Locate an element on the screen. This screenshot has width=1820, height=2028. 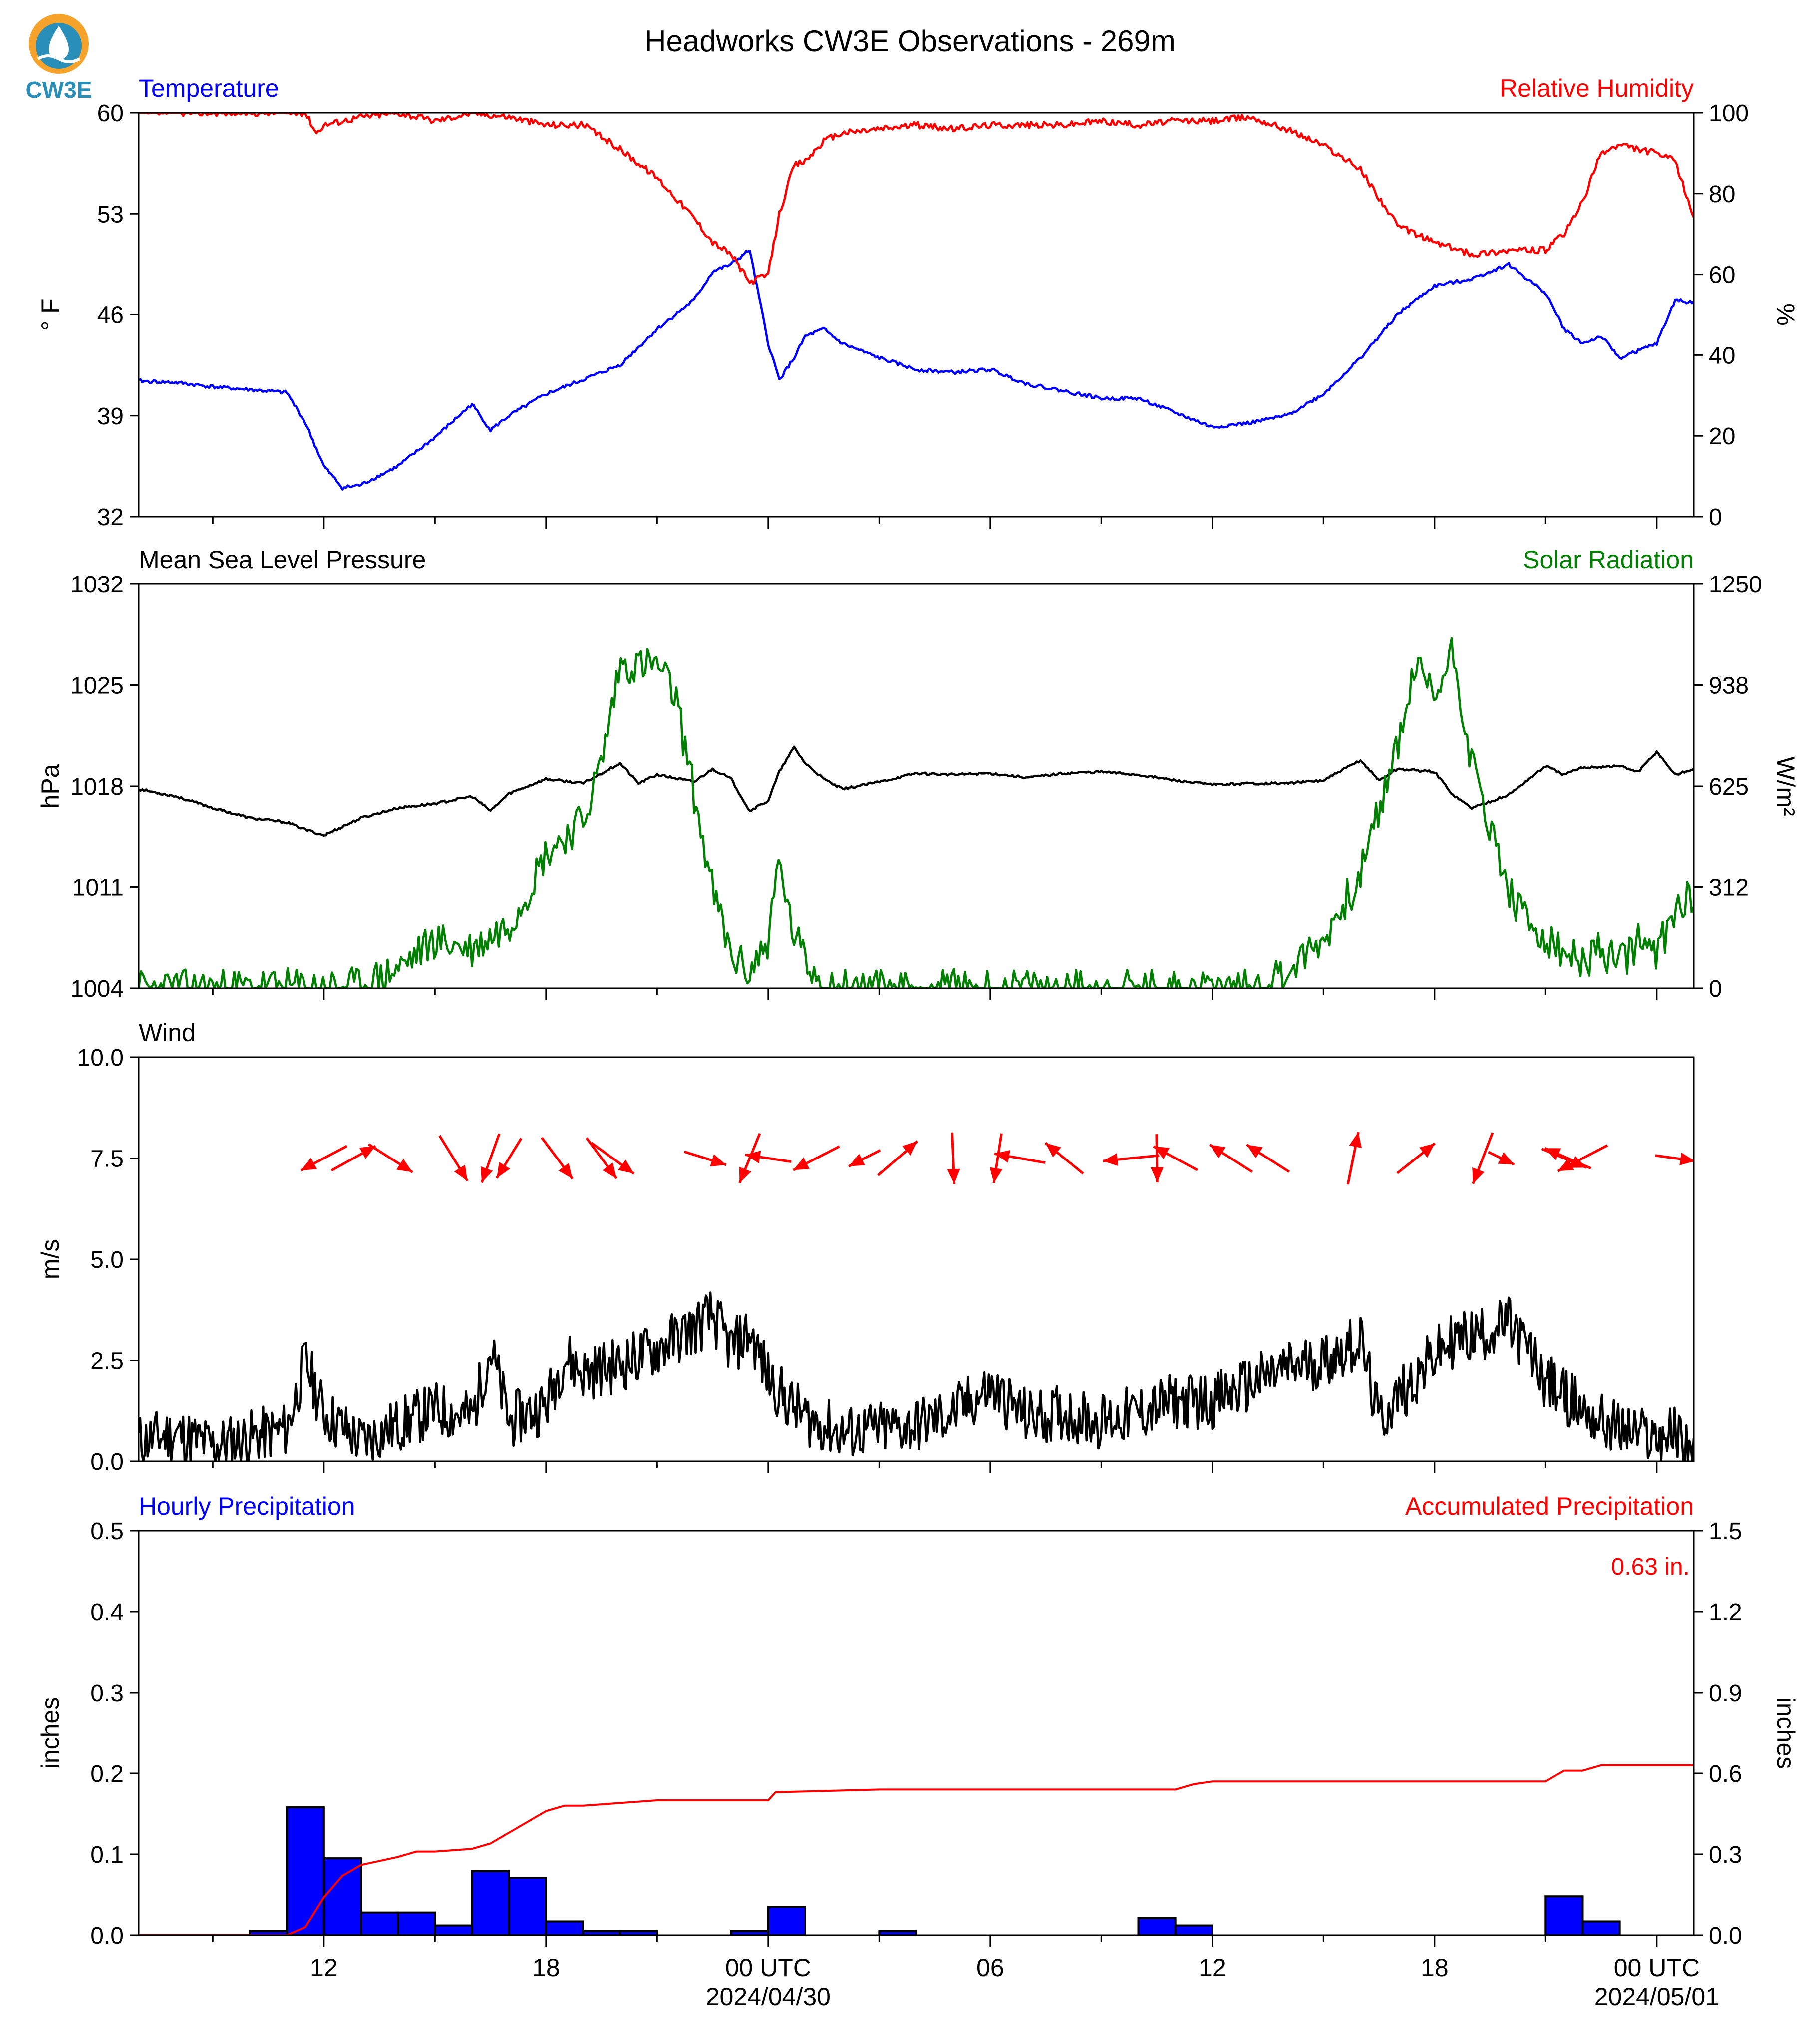
y-tick-label: 1004 is located at coordinates (97, 989).